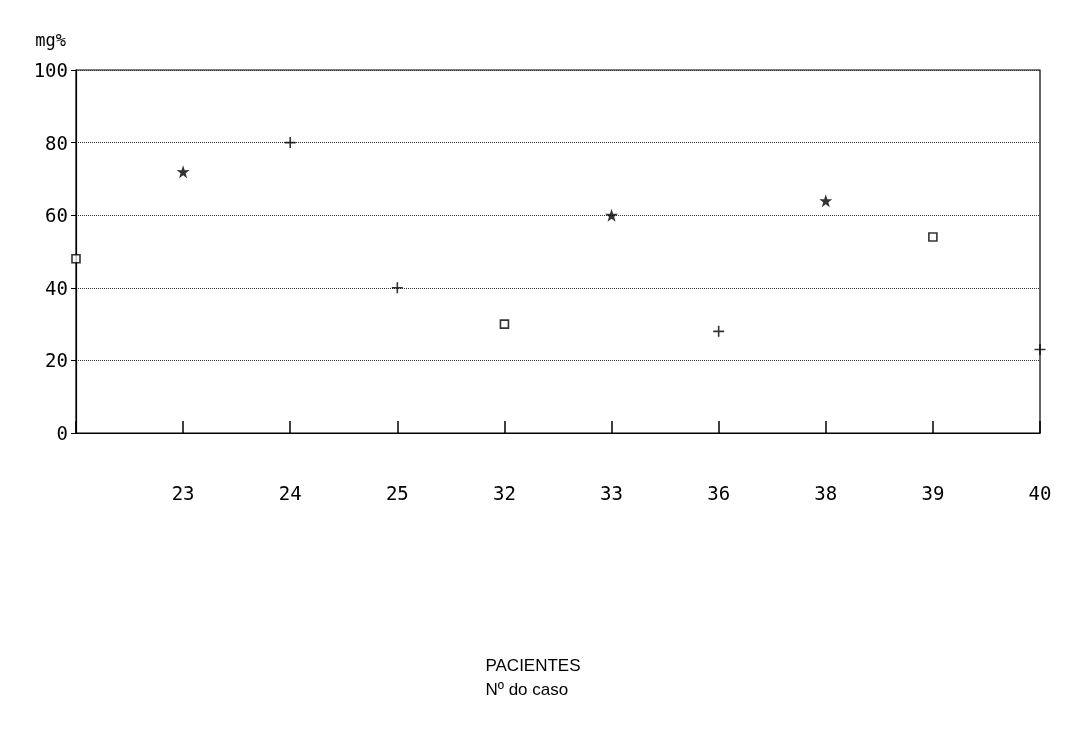 The width and height of the screenshot is (1068, 743). Describe the element at coordinates (50, 70) in the screenshot. I see `y-tick-label: 100` at that location.